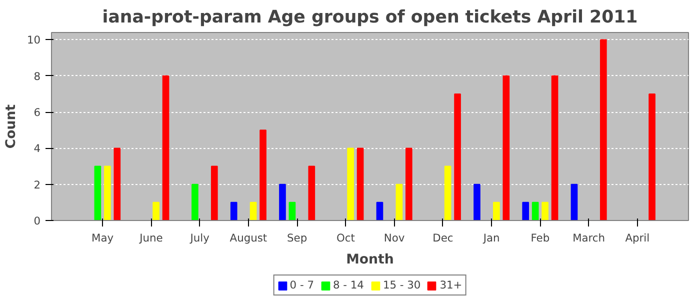 The height and width of the screenshot is (300, 700). I want to click on legend-label: 31+, so click(451, 285).